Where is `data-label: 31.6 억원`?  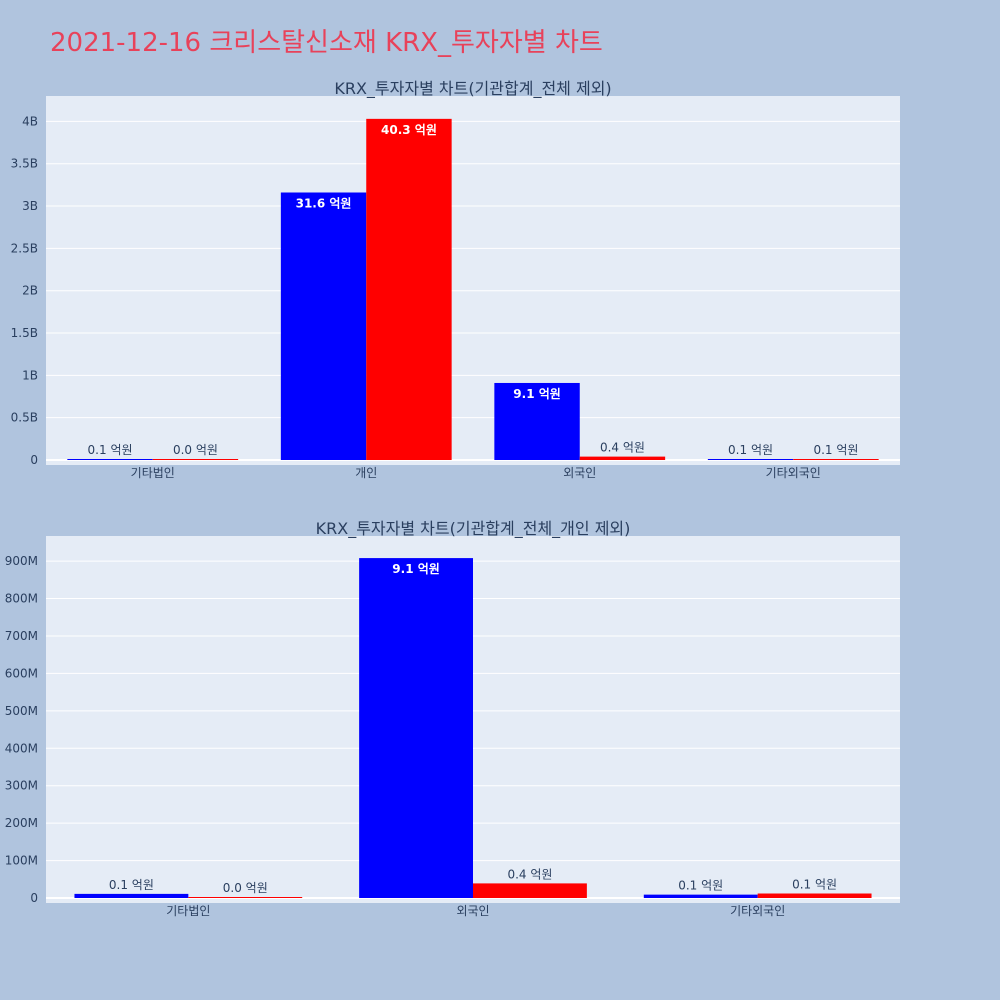
data-label: 31.6 억원 is located at coordinates (324, 204).